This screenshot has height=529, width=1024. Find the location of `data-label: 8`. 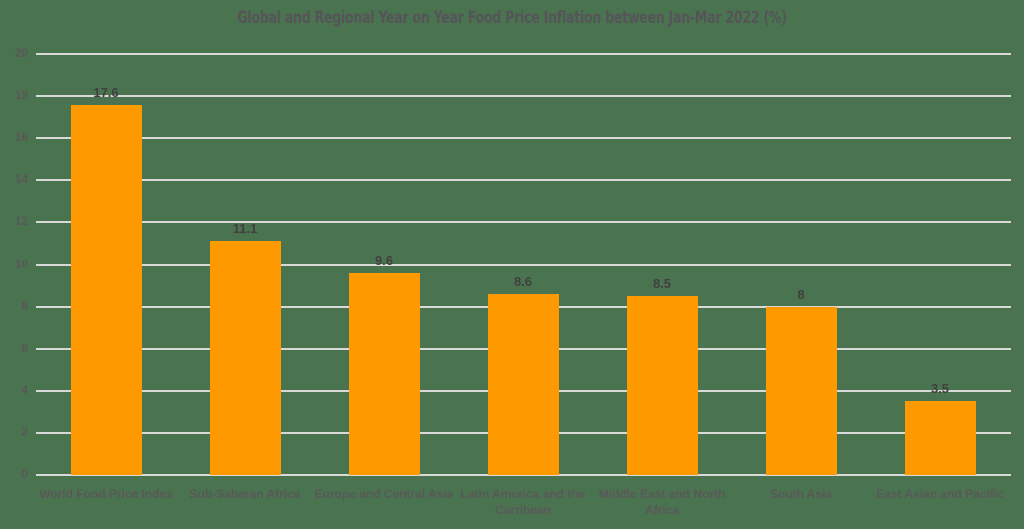

data-label: 8 is located at coordinates (801, 294).